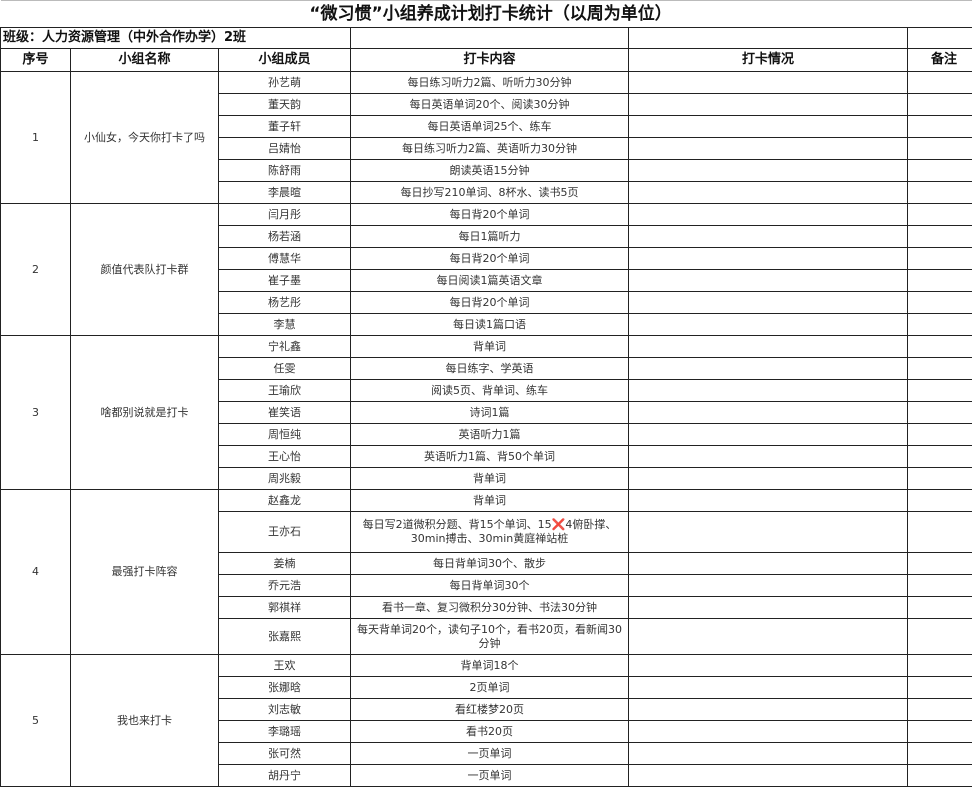 This screenshot has height=787, width=972. I want to click on content-text: 每日背单词30个, so click(490, 585).